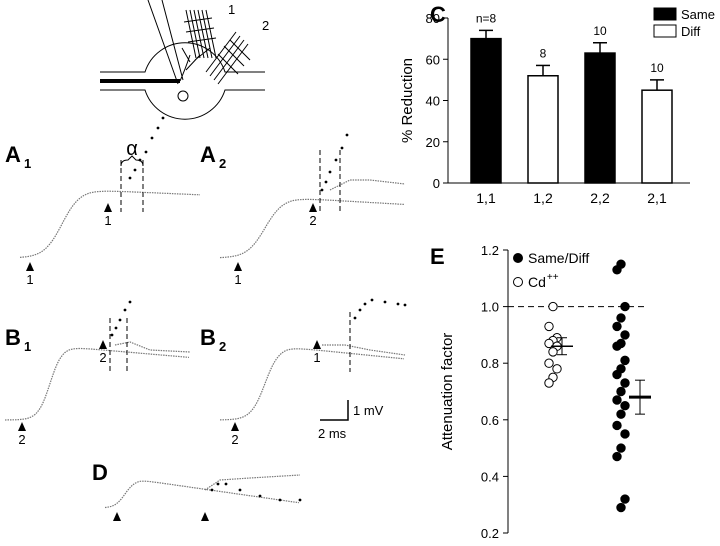  Describe the element at coordinates (486, 18) in the screenshot. I see `n-label: n=8` at that location.